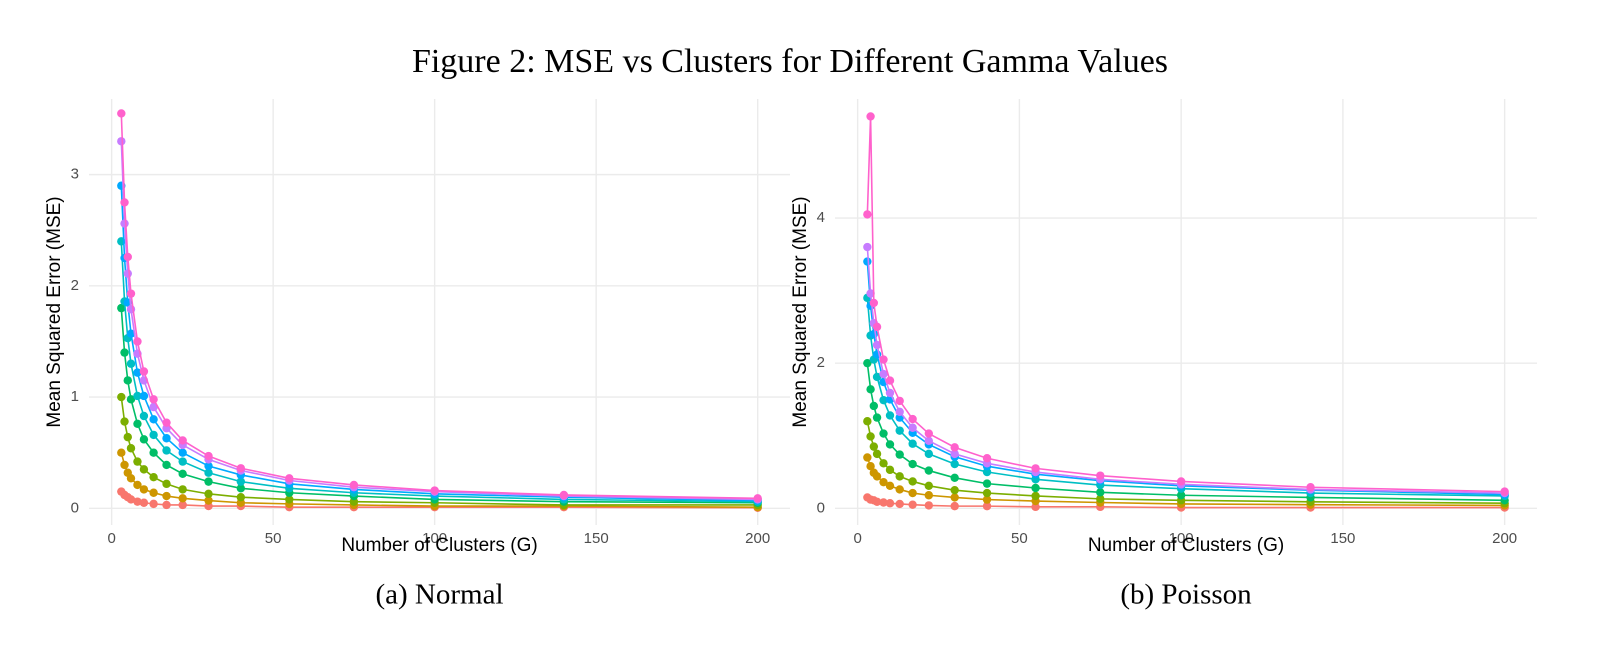 This screenshot has height=650, width=1624. What do you see at coordinates (821, 362) in the screenshot?
I see `y-tick-label: 2` at bounding box center [821, 362].